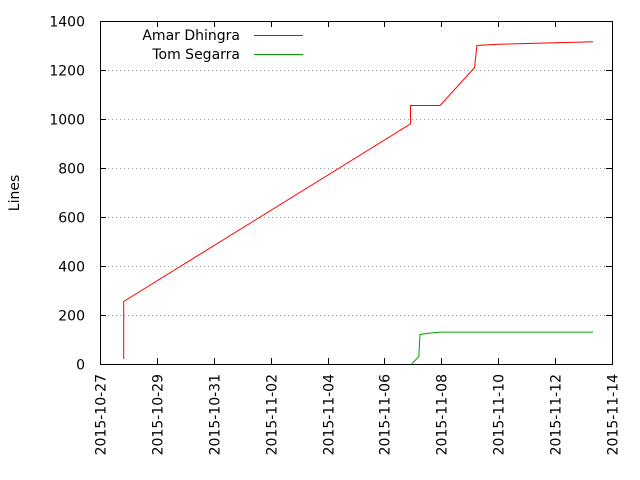 The width and height of the screenshot is (640, 480). Describe the element at coordinates (67, 72) in the screenshot. I see `y-tick-label: 1200` at that location.